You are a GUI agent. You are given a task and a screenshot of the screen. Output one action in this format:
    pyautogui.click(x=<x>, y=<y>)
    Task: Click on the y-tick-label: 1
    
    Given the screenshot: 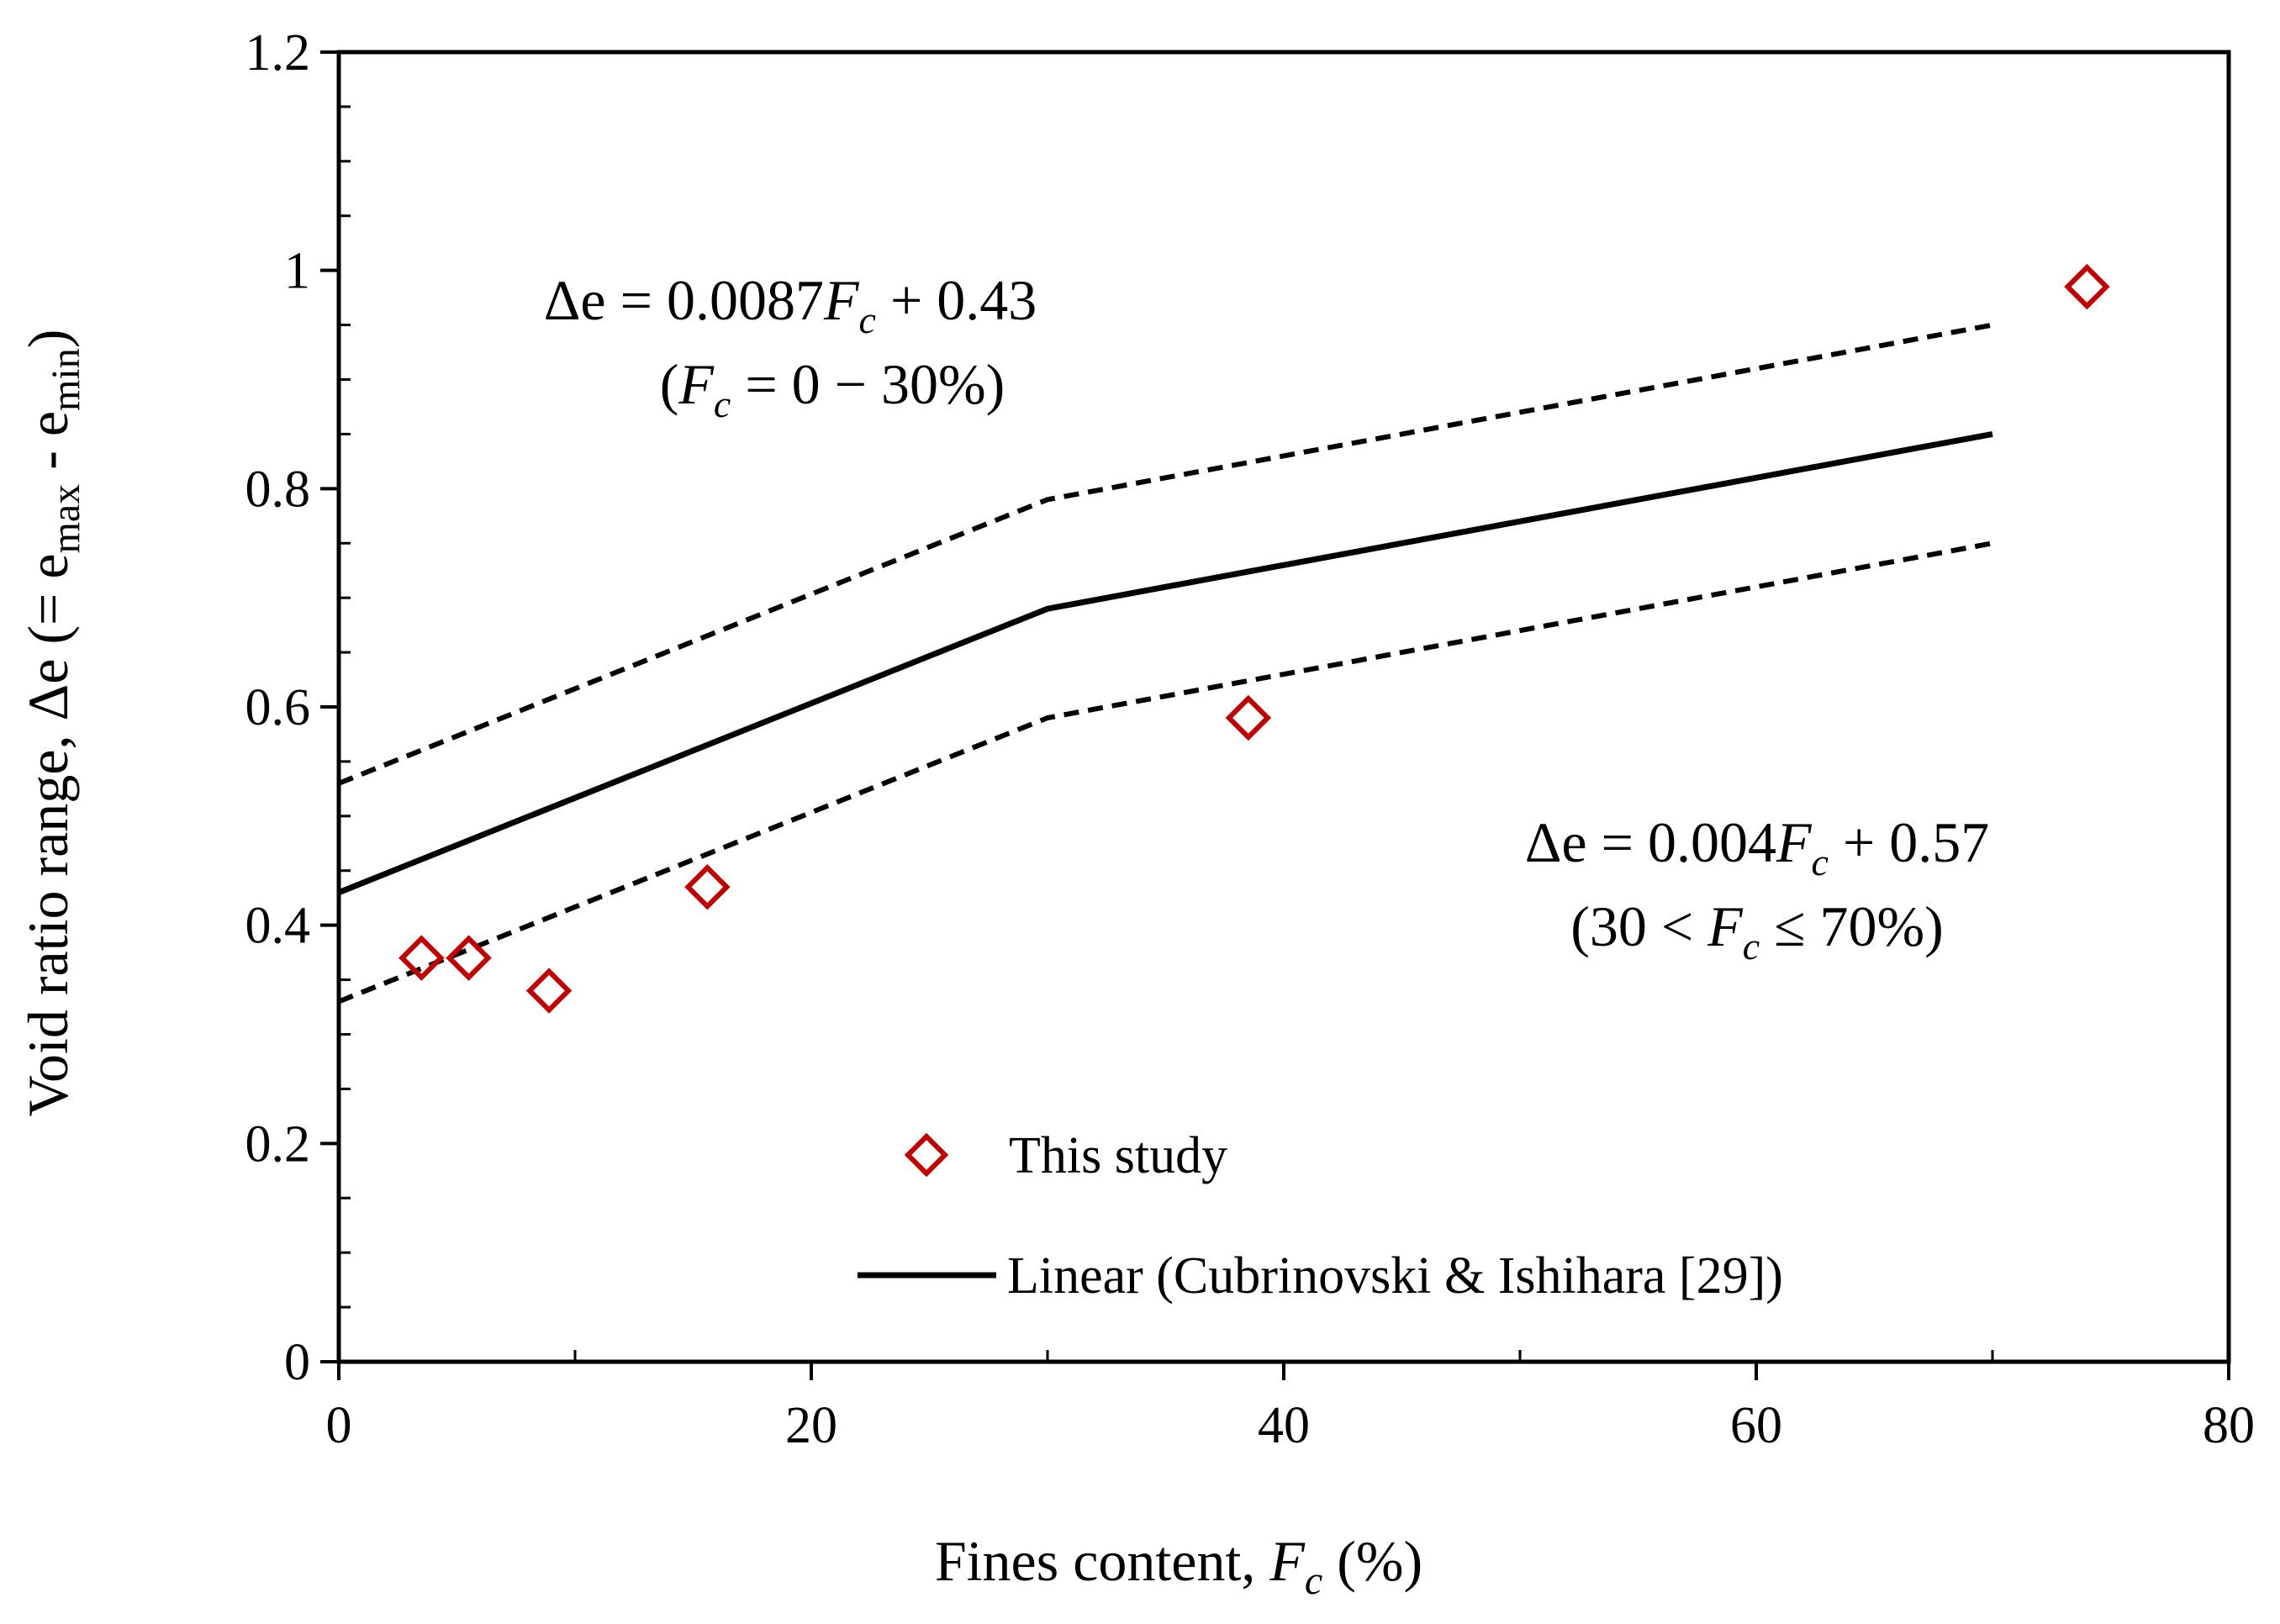 What is the action you would take?
    pyautogui.click(x=297, y=271)
    